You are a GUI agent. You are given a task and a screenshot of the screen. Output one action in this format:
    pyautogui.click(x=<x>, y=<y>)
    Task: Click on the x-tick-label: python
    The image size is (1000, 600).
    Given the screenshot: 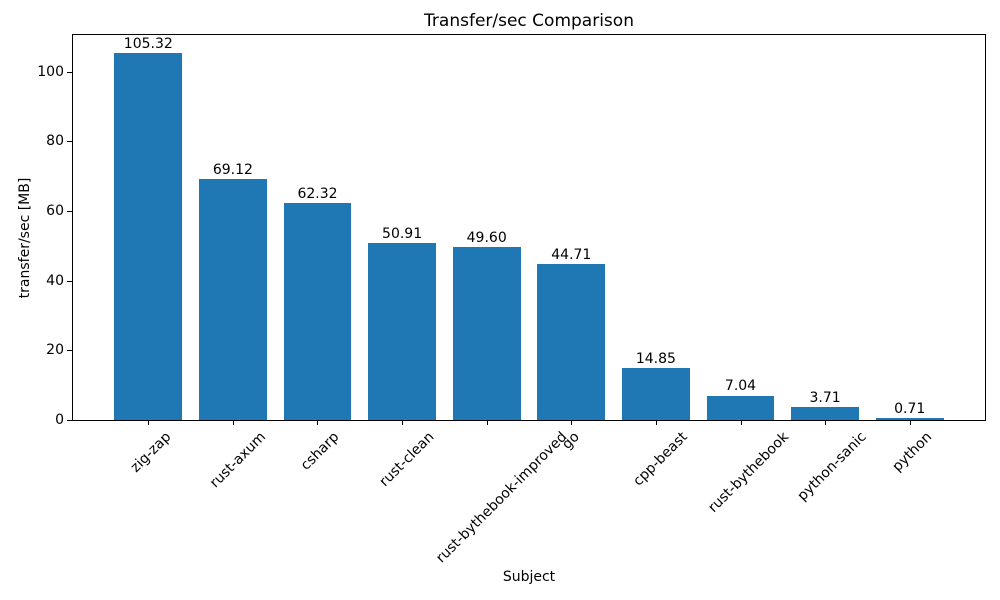 What is the action you would take?
    pyautogui.click(x=912, y=452)
    